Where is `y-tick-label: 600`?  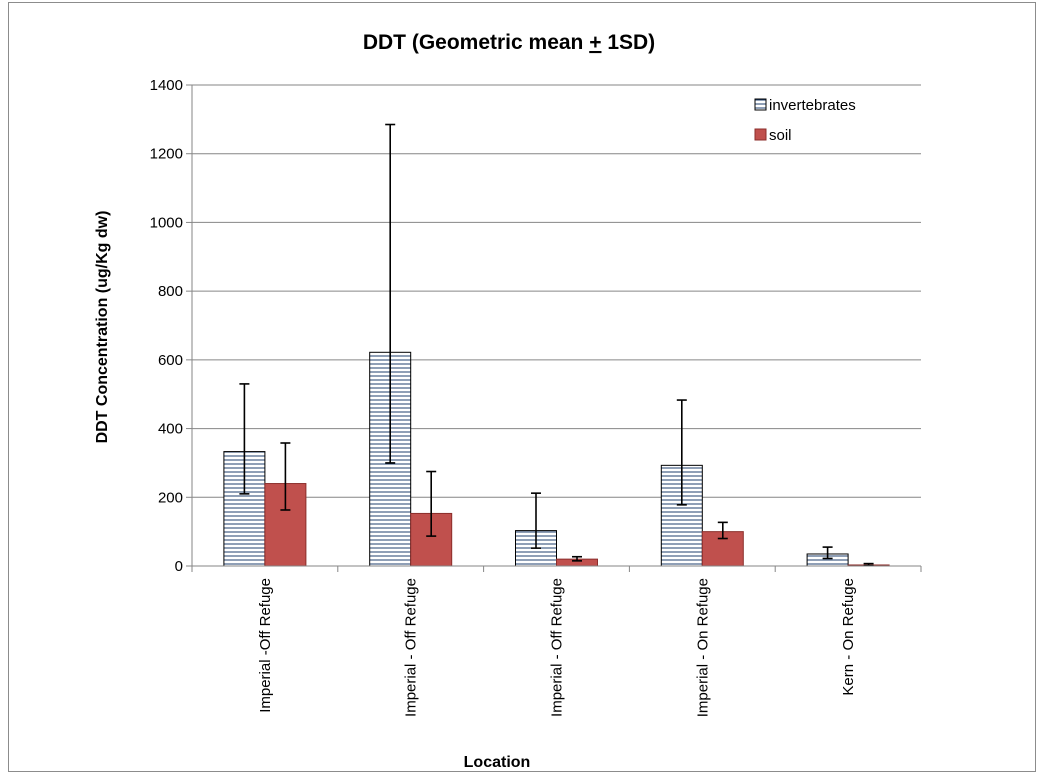
y-tick-label: 600 is located at coordinates (170, 360).